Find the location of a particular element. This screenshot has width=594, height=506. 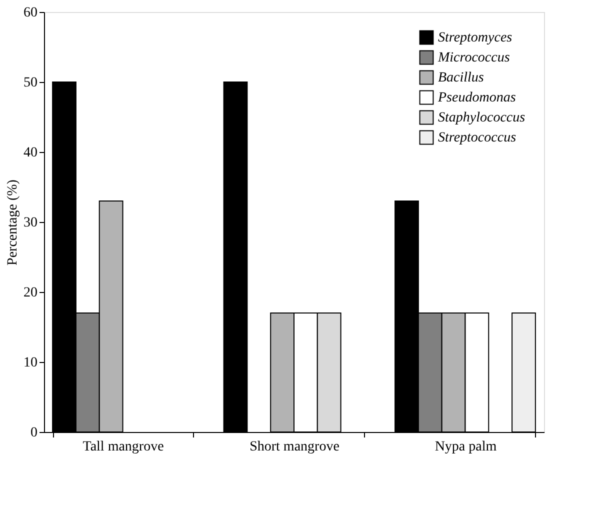

legend-label: Staphylococcus is located at coordinates (482, 118).